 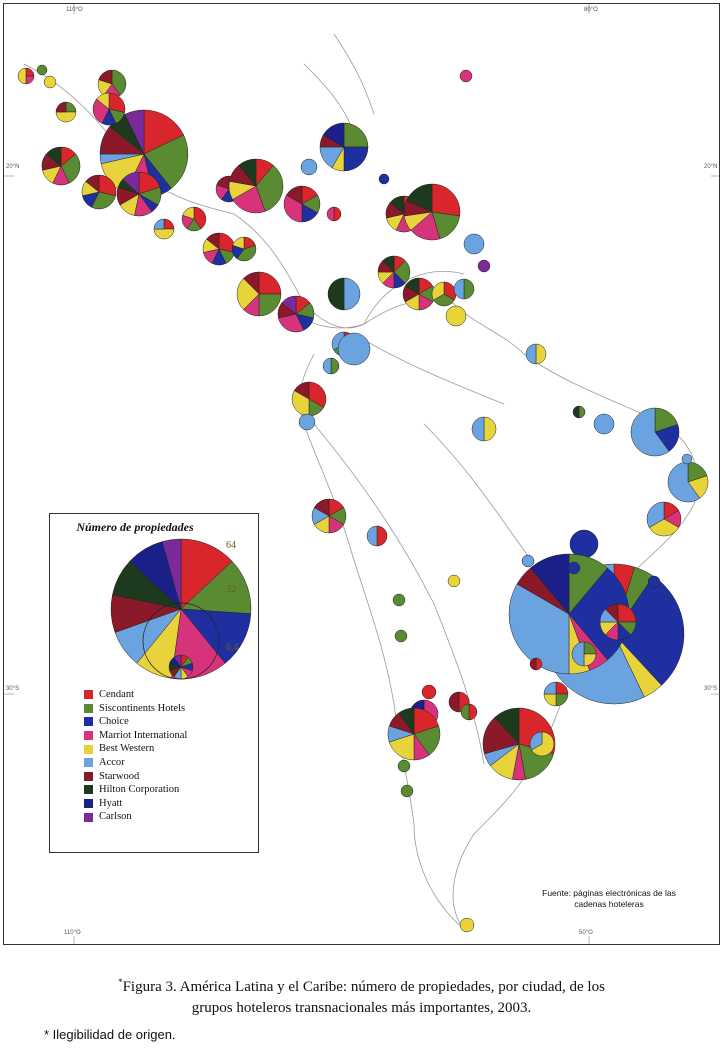 I want to click on legend-title: Número de propiedades, so click(x=135, y=527).